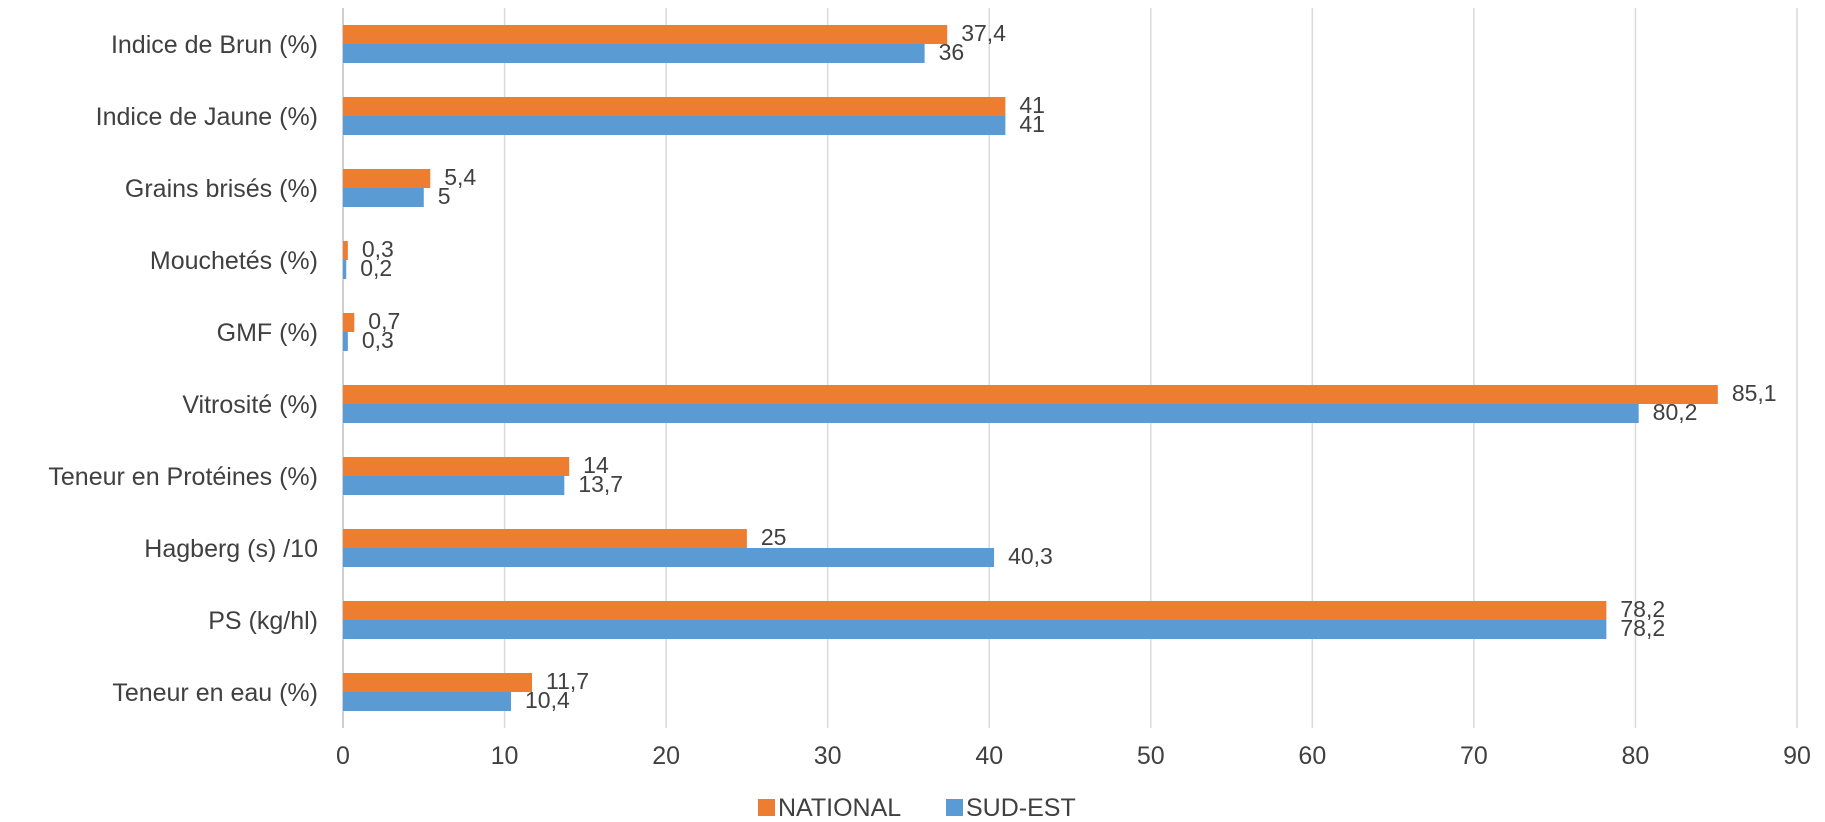 This screenshot has width=1825, height=822. Describe the element at coordinates (444, 196) in the screenshot. I see `data-label: 5` at that location.